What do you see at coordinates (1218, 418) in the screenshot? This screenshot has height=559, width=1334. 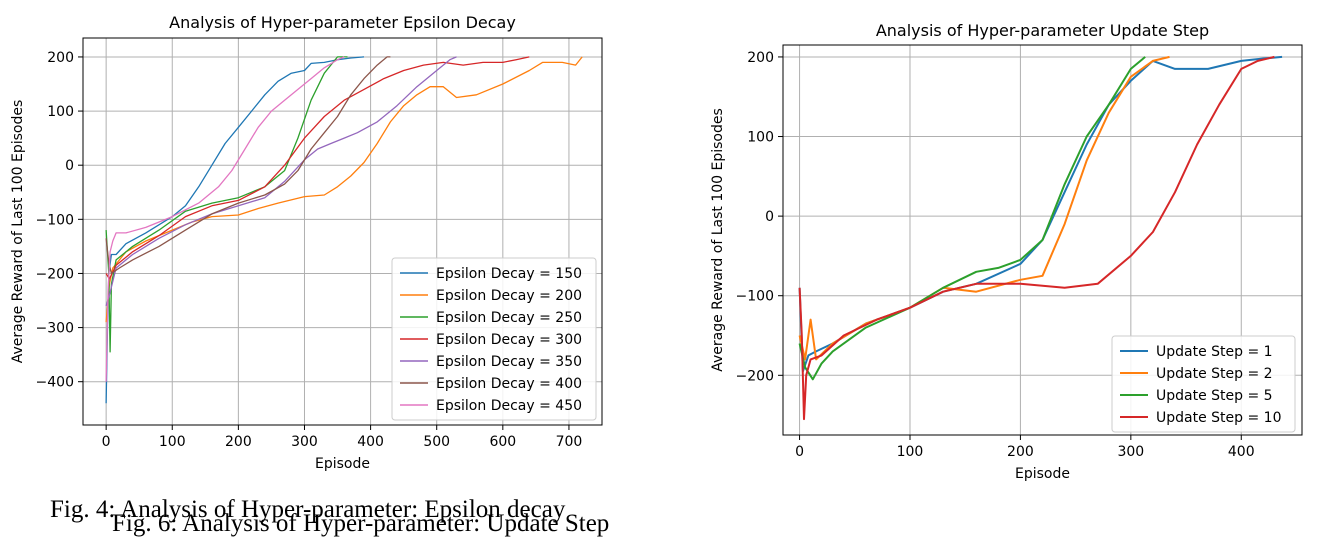 I see `legend-label-4: Update Step = 10` at bounding box center [1218, 418].